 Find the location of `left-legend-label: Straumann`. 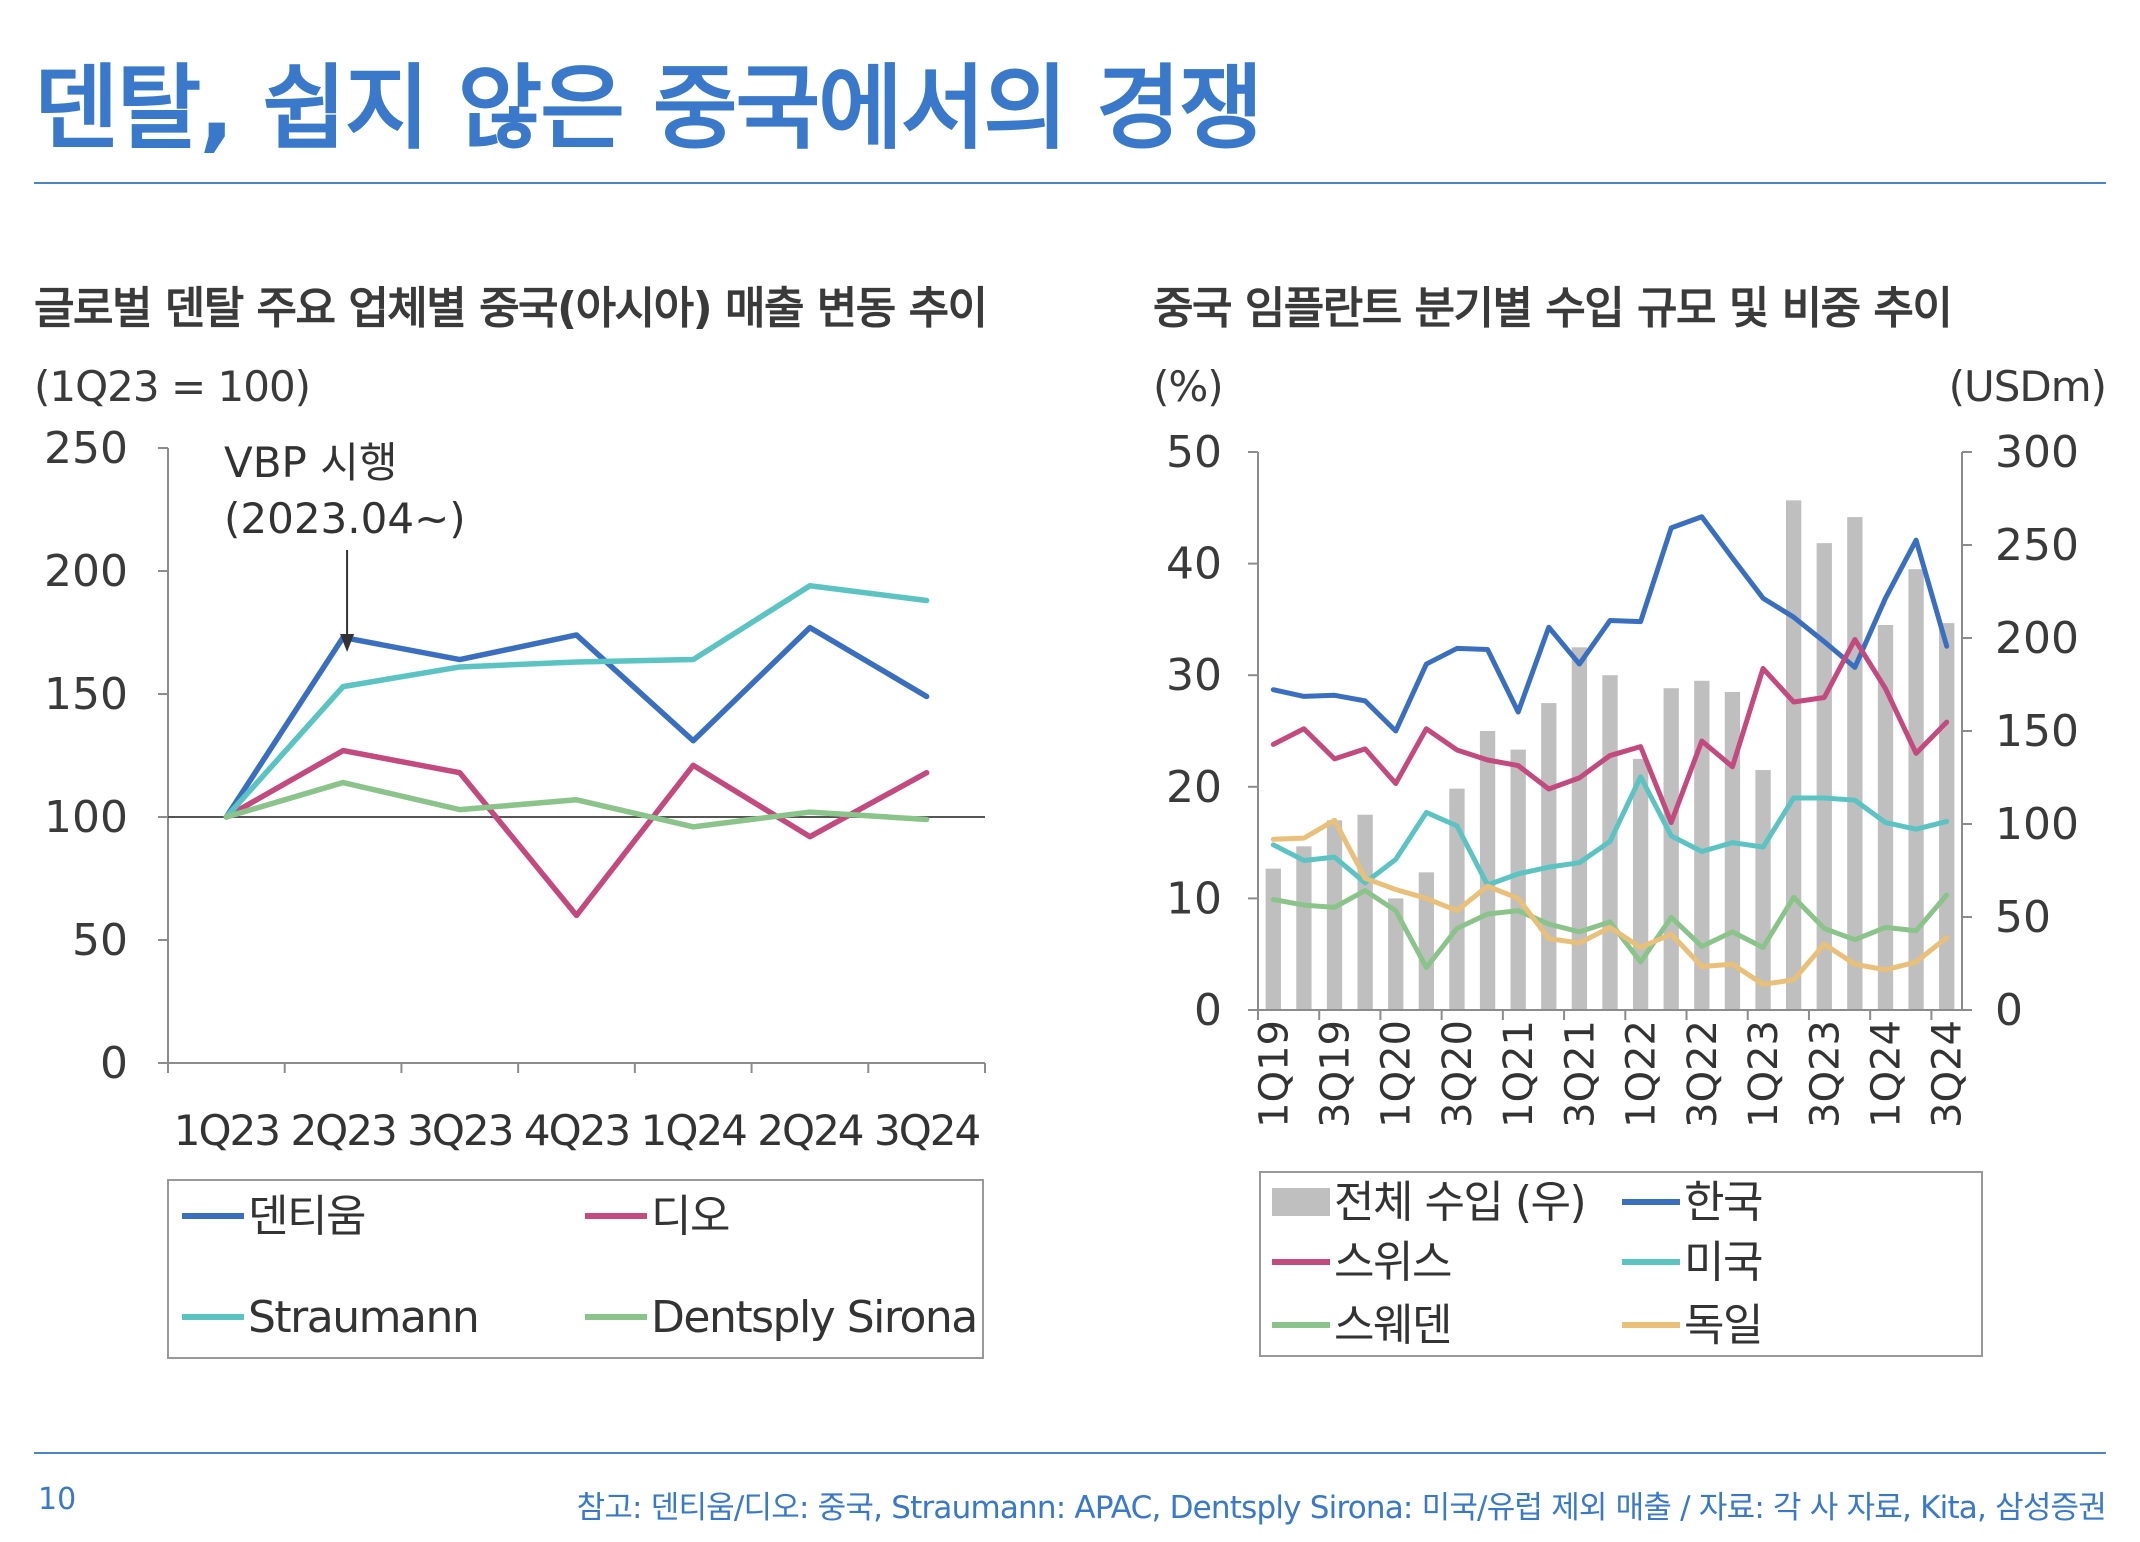

left-legend-label: Straumann is located at coordinates (363, 1317).